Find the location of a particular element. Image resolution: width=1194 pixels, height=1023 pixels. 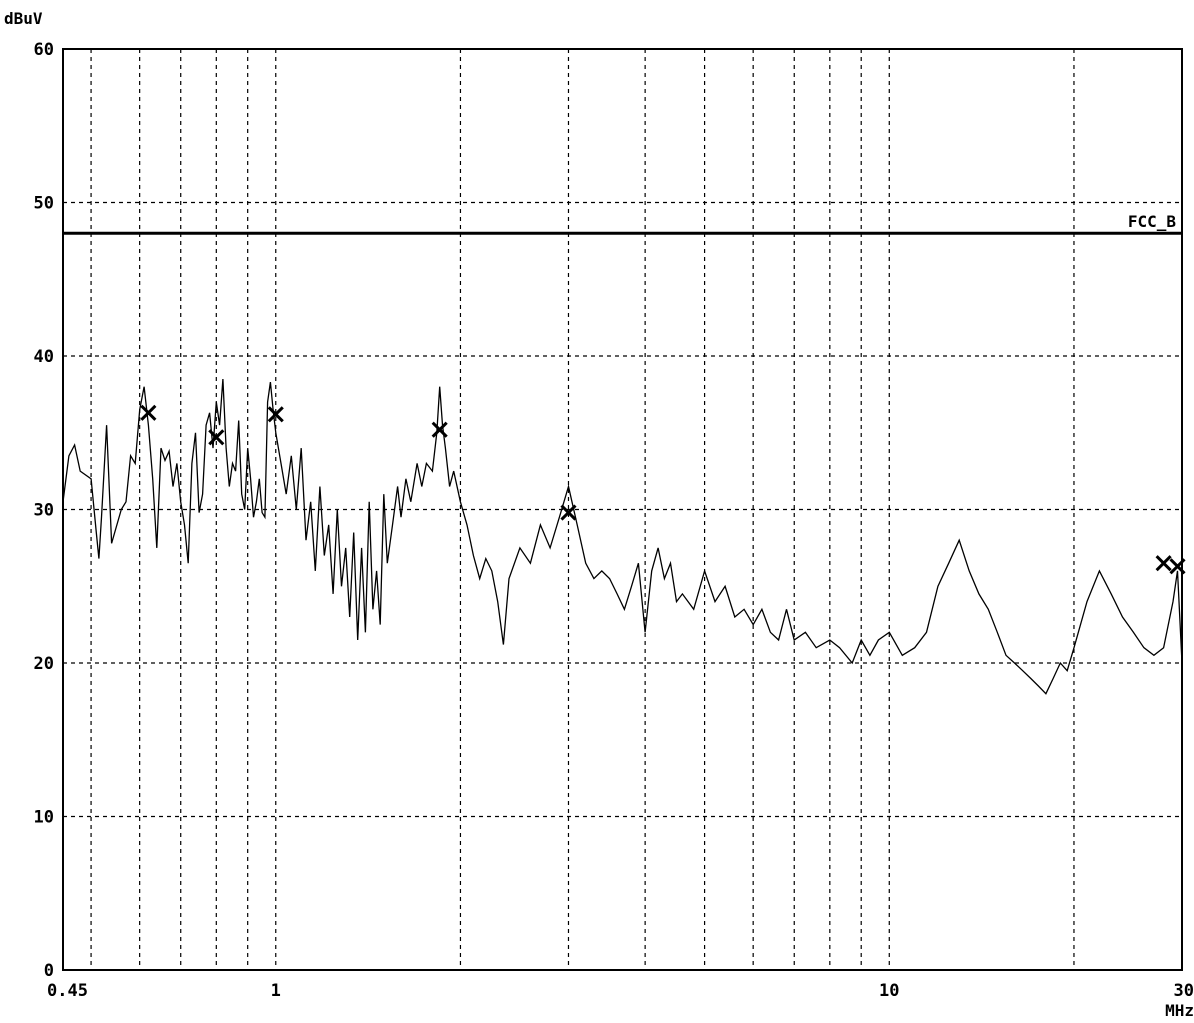

x-tick-label: 1 is located at coordinates (276, 991).